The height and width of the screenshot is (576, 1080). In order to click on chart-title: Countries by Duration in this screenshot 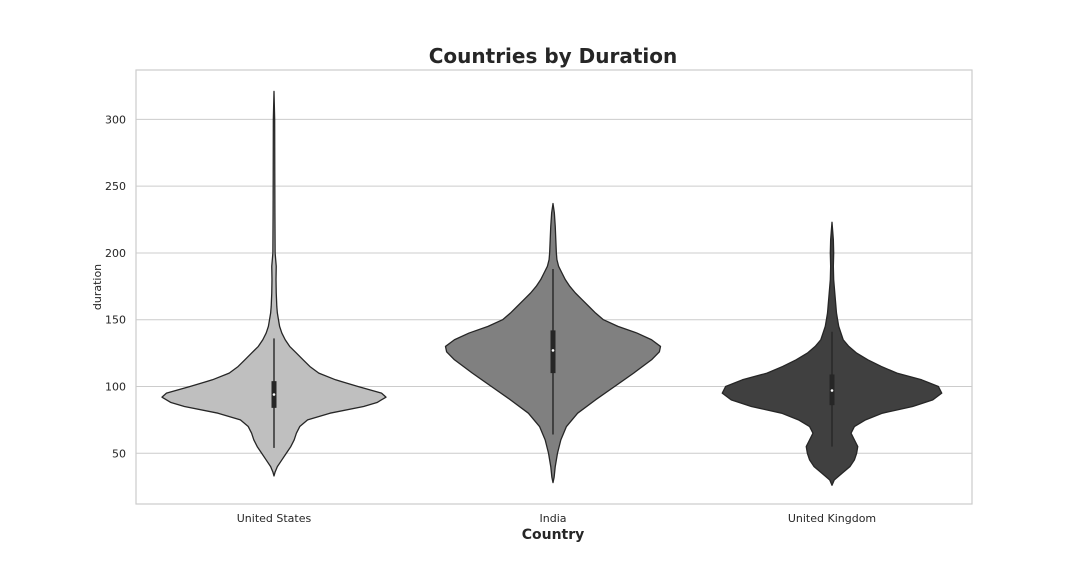, I will do `click(553, 56)`.